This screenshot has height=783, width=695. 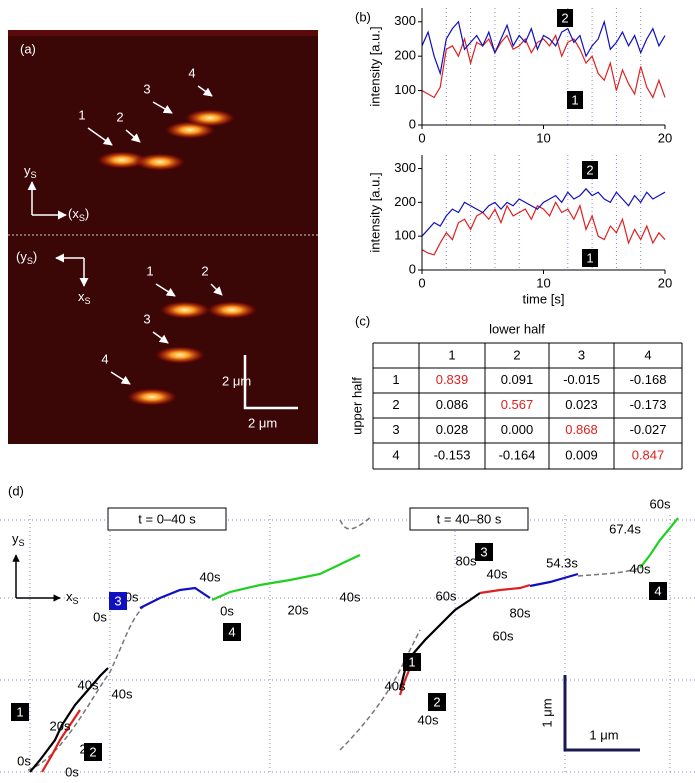 I want to click on table-cell: 4, so click(x=395, y=454).